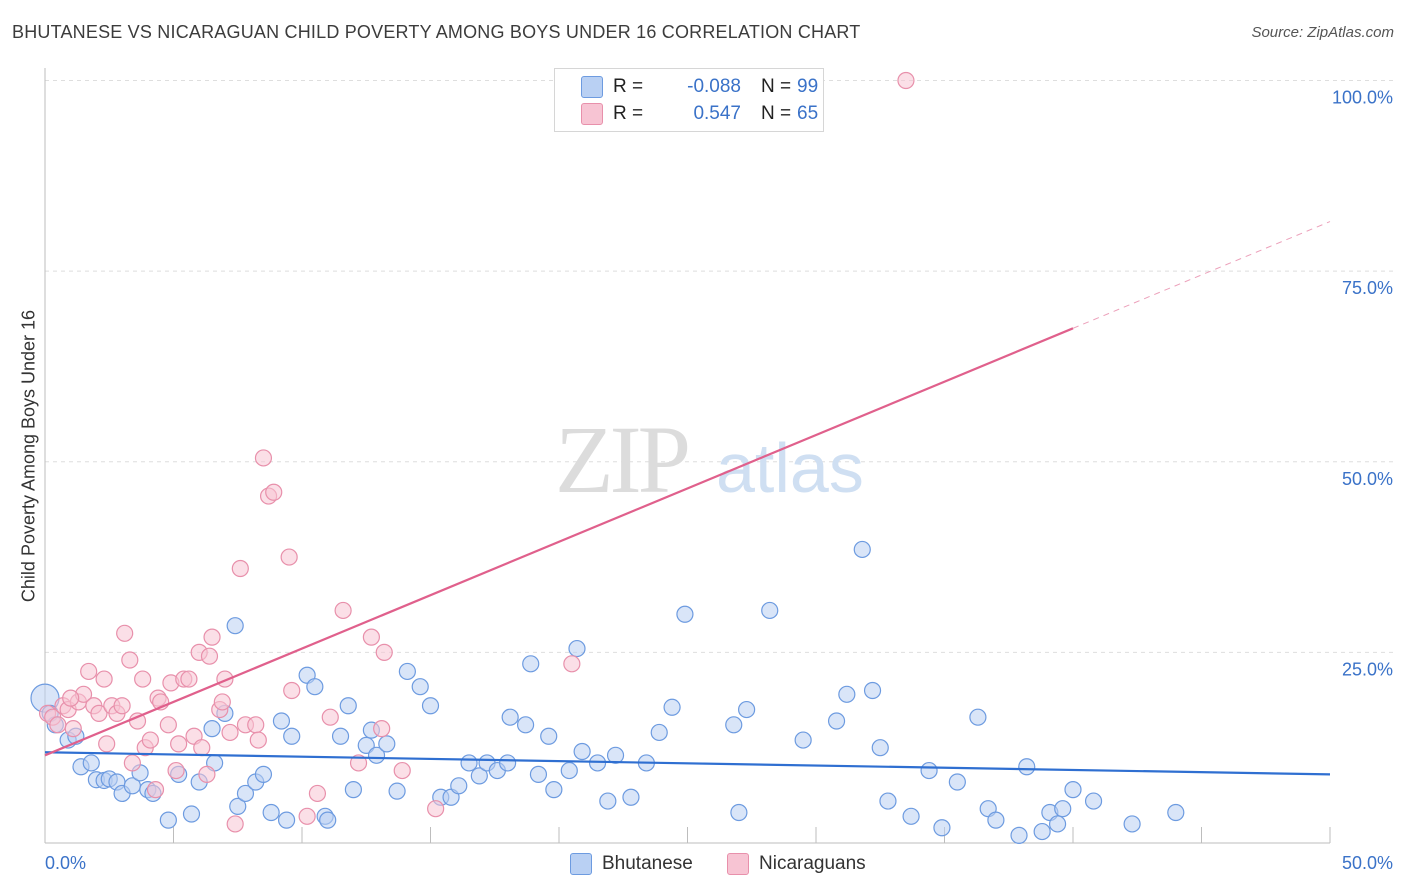 The image size is (1406, 892). I want to click on bottom-legend-nicaraguans: Nicaraguans, so click(796, 864).